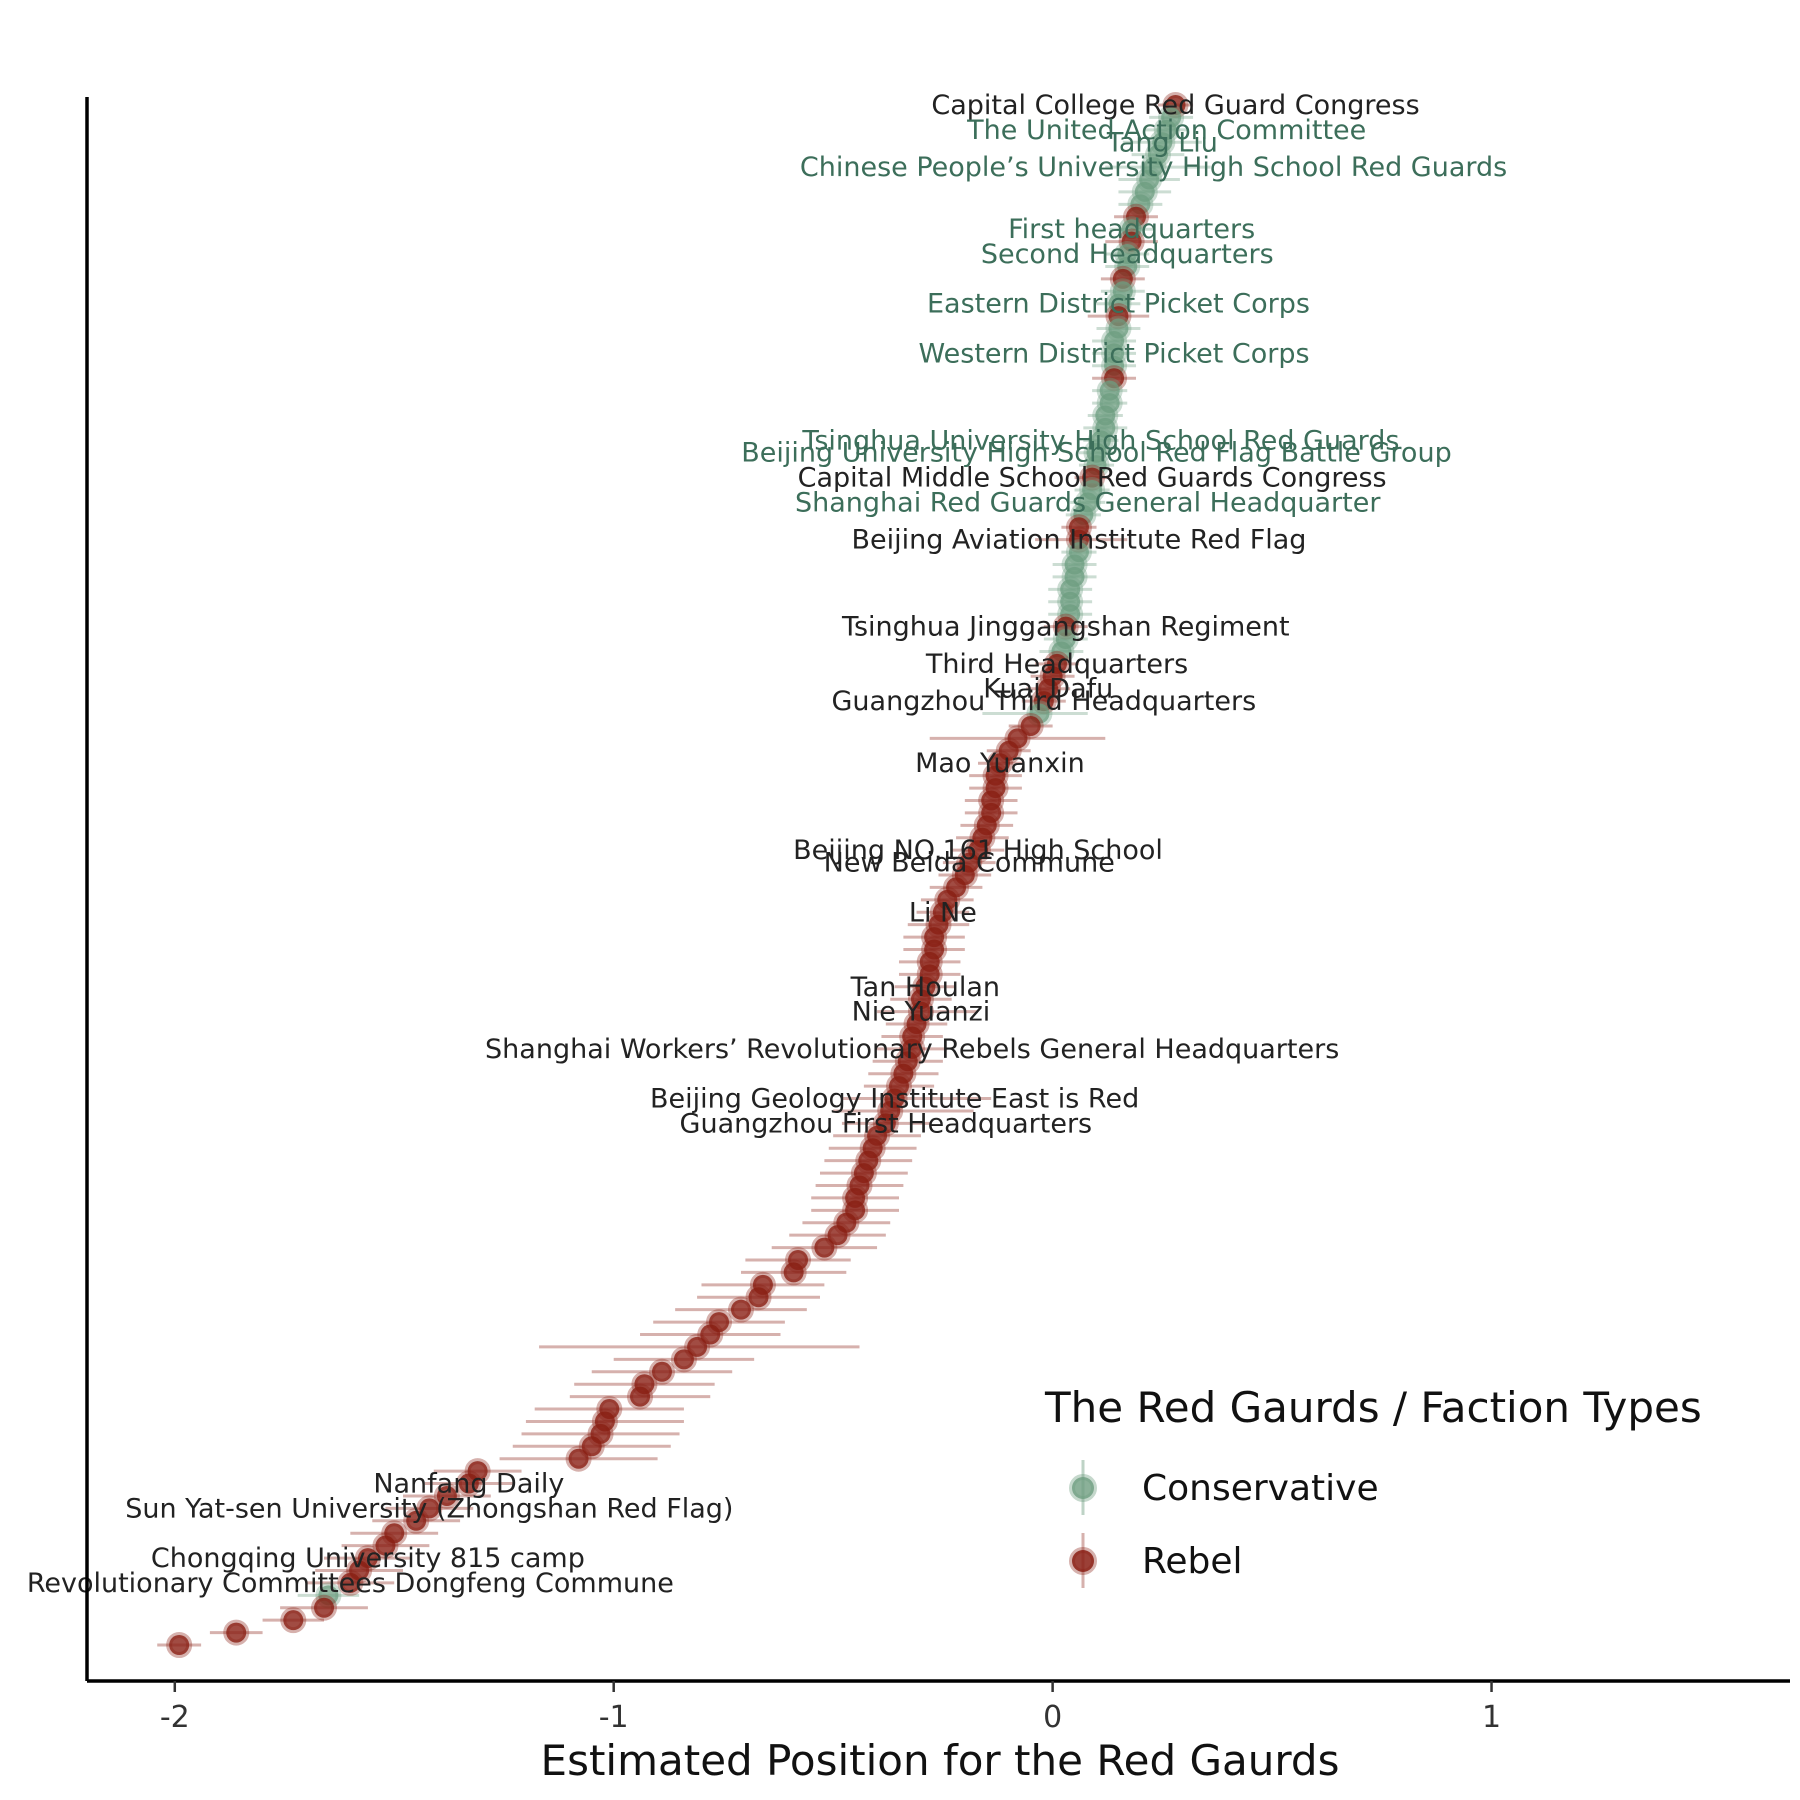 The image size is (1800, 1800). Describe the element at coordinates (1088, 502) in the screenshot. I see `point-label: Shanghai Red Guards General Headquarter` at that location.